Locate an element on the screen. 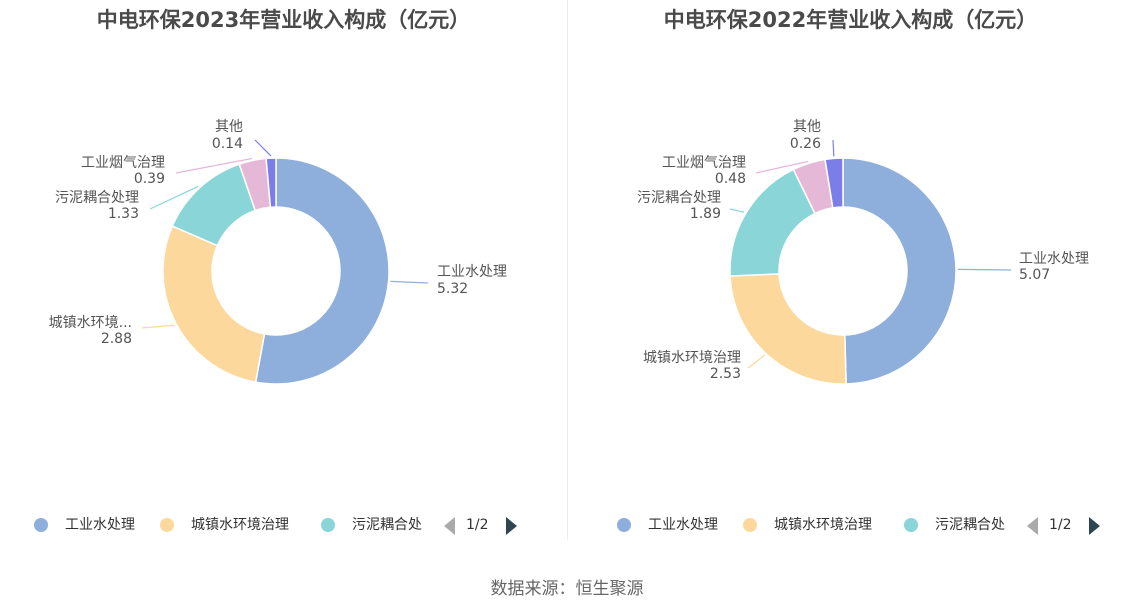  panel-divider is located at coordinates (567, 270).